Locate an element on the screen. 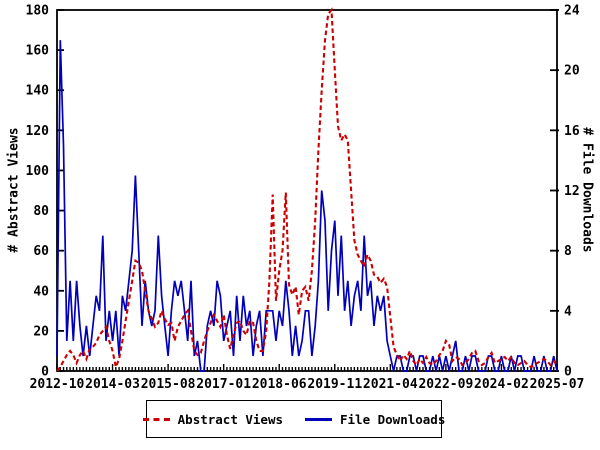  svg-text: 160 is located at coordinates (38, 51).